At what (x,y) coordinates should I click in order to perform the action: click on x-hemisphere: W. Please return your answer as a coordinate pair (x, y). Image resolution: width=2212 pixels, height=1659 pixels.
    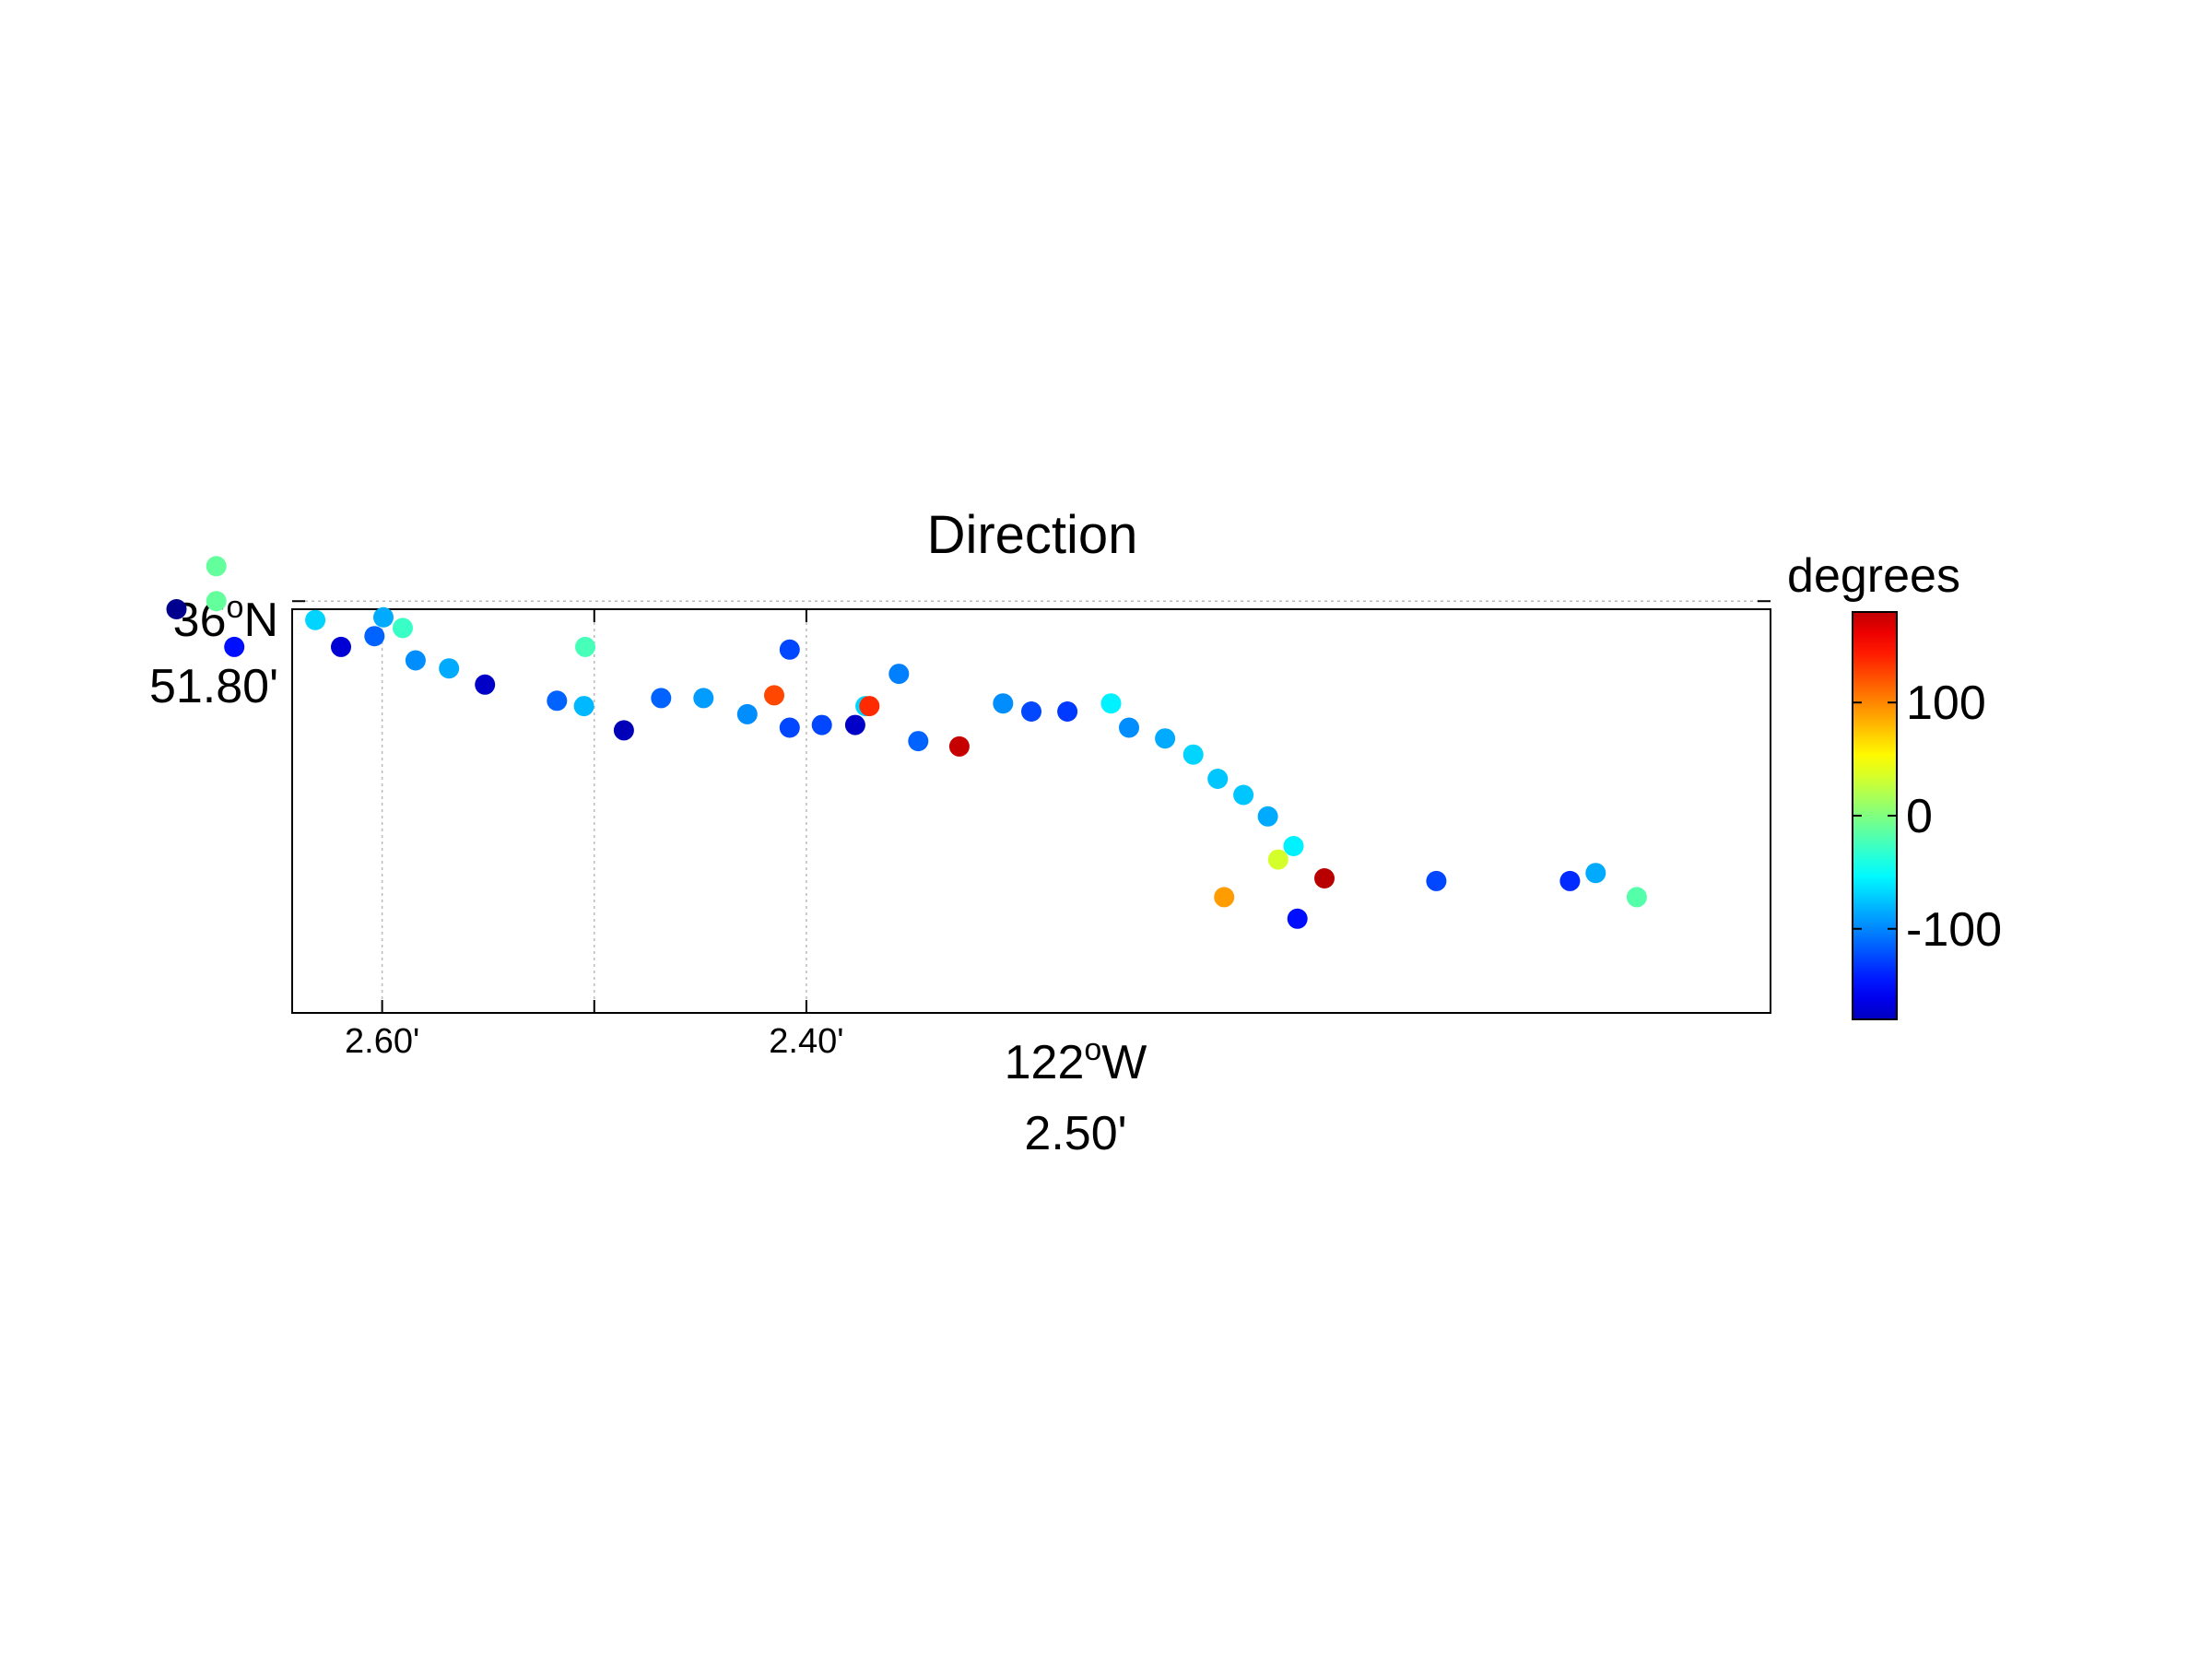
    Looking at the image, I should click on (1124, 1062).